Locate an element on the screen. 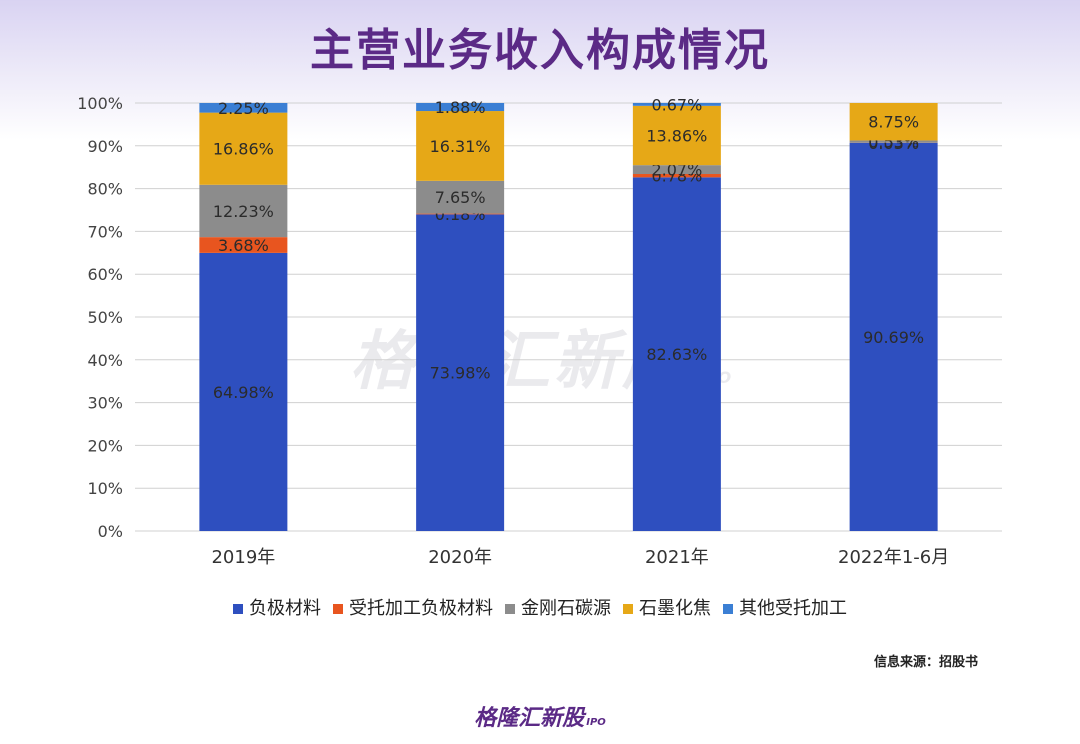 The image size is (1080, 744). data-label: 0.67% is located at coordinates (676, 104).